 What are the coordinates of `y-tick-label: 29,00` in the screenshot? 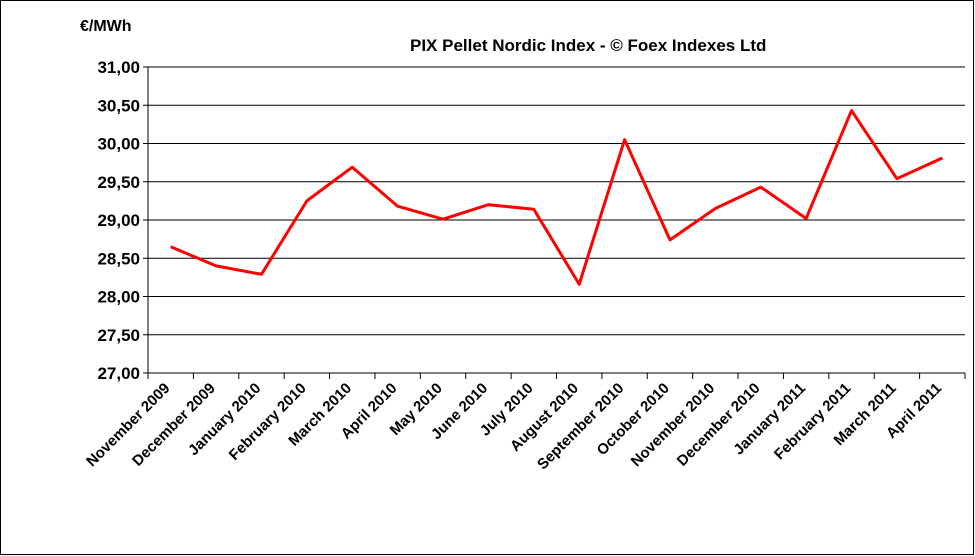 It's located at (118, 220).